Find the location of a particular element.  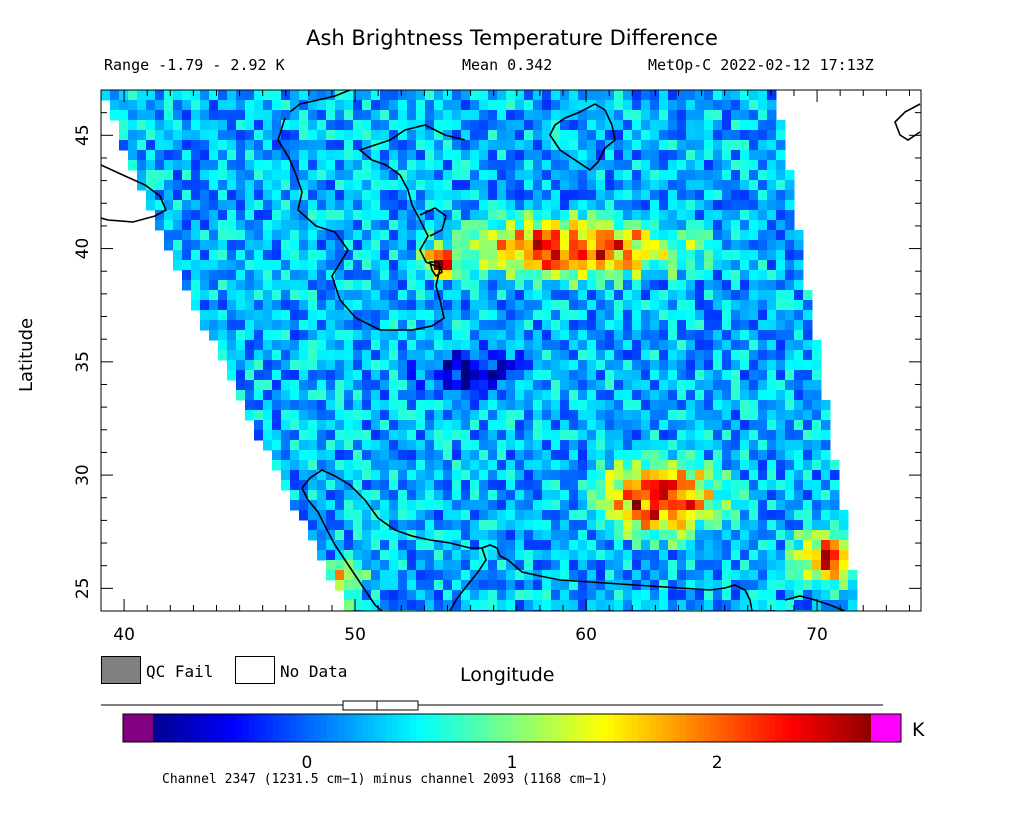

mean-text: Mean 0.342 is located at coordinates (507, 65).